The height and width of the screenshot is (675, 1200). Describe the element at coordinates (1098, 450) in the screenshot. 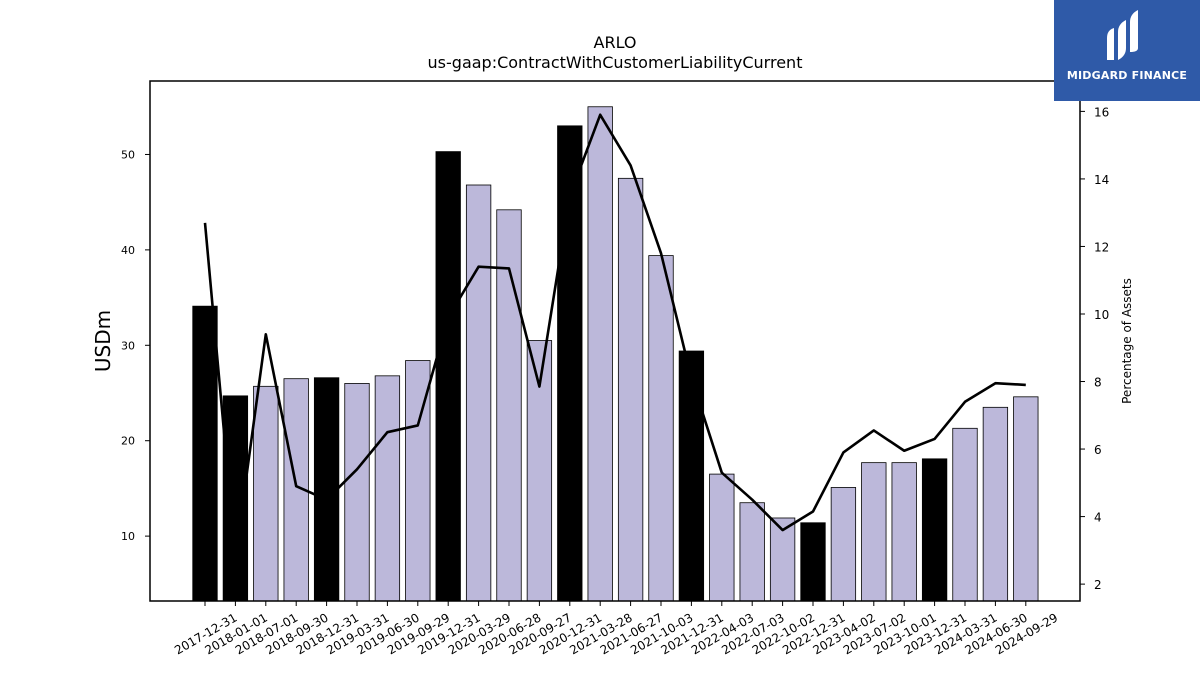

I see `y-tick-right-label: 6` at that location.